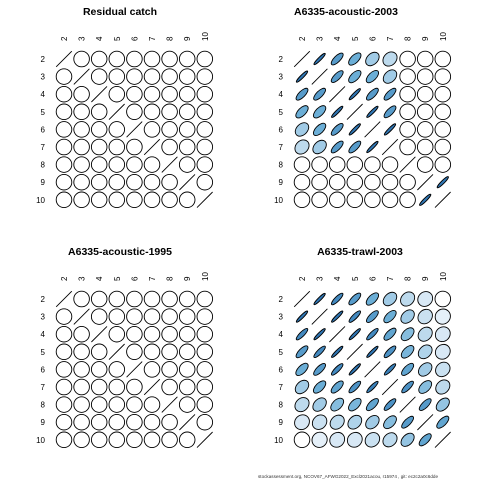 The width and height of the screenshot is (480, 480). I want to click on row-label: 9, so click(43, 422).